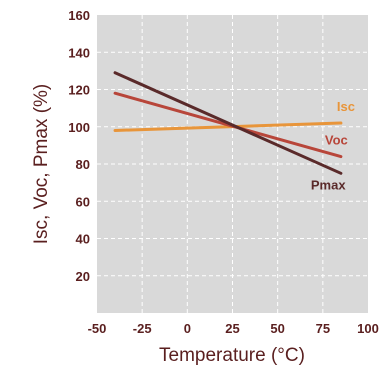  I want to click on x-axis-title: Temperature (°C), so click(232, 355).